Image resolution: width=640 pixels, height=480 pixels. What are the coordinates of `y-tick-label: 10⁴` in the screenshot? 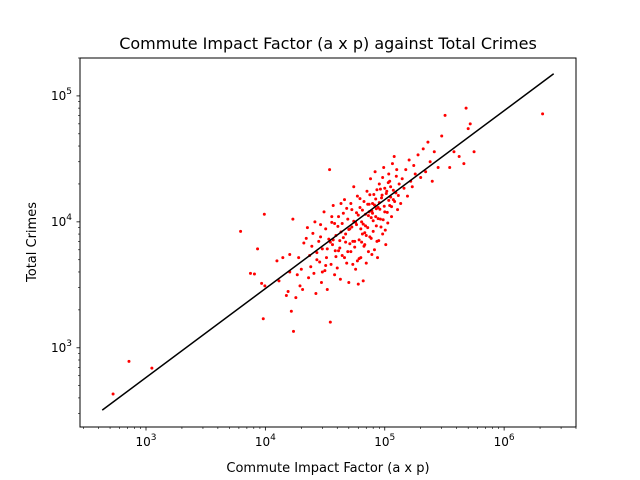 It's located at (61, 221).